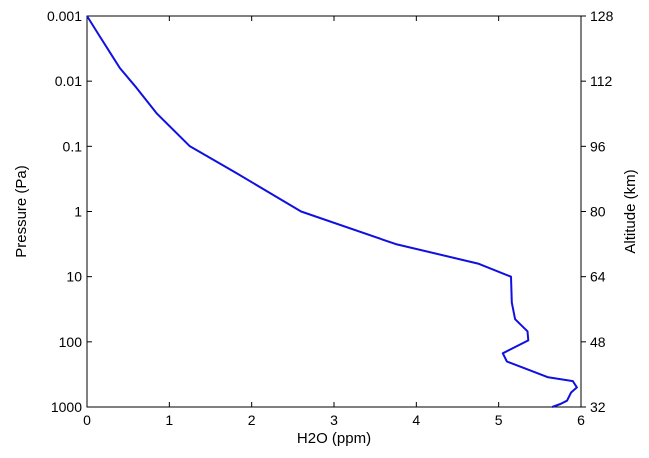 The width and height of the screenshot is (649, 458). I want to click on y2-tick-label: 96, so click(598, 146).